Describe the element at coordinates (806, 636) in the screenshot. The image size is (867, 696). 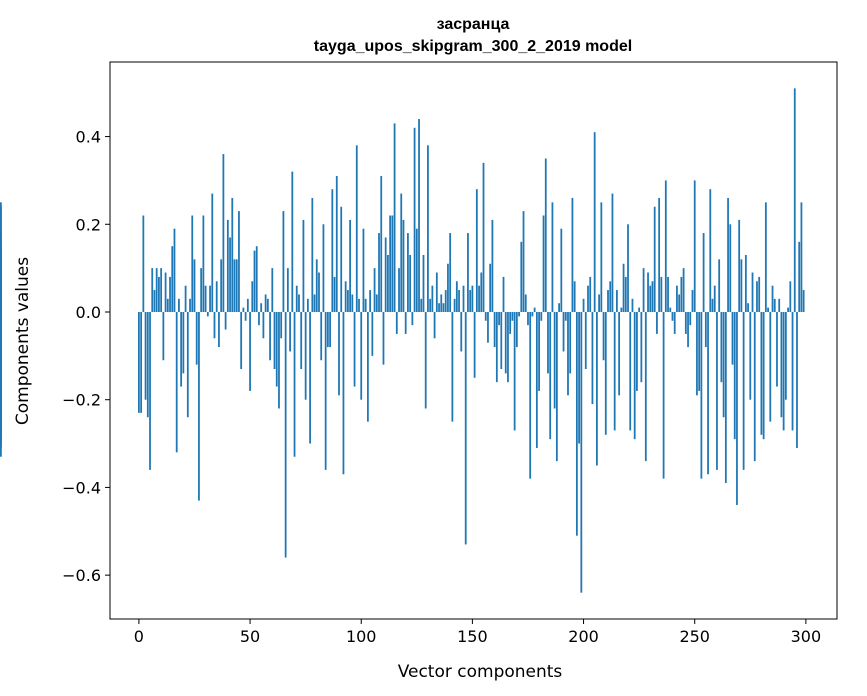
I see `x-tick-label: 300` at that location.